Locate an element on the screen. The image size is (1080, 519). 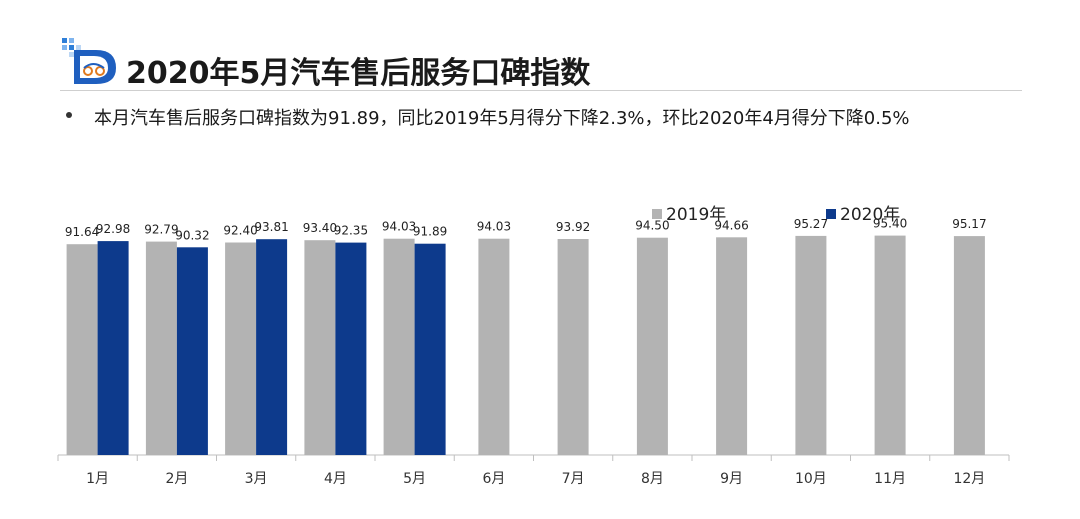
legend-swatch-series-2020 is located at coordinates (831, 214).